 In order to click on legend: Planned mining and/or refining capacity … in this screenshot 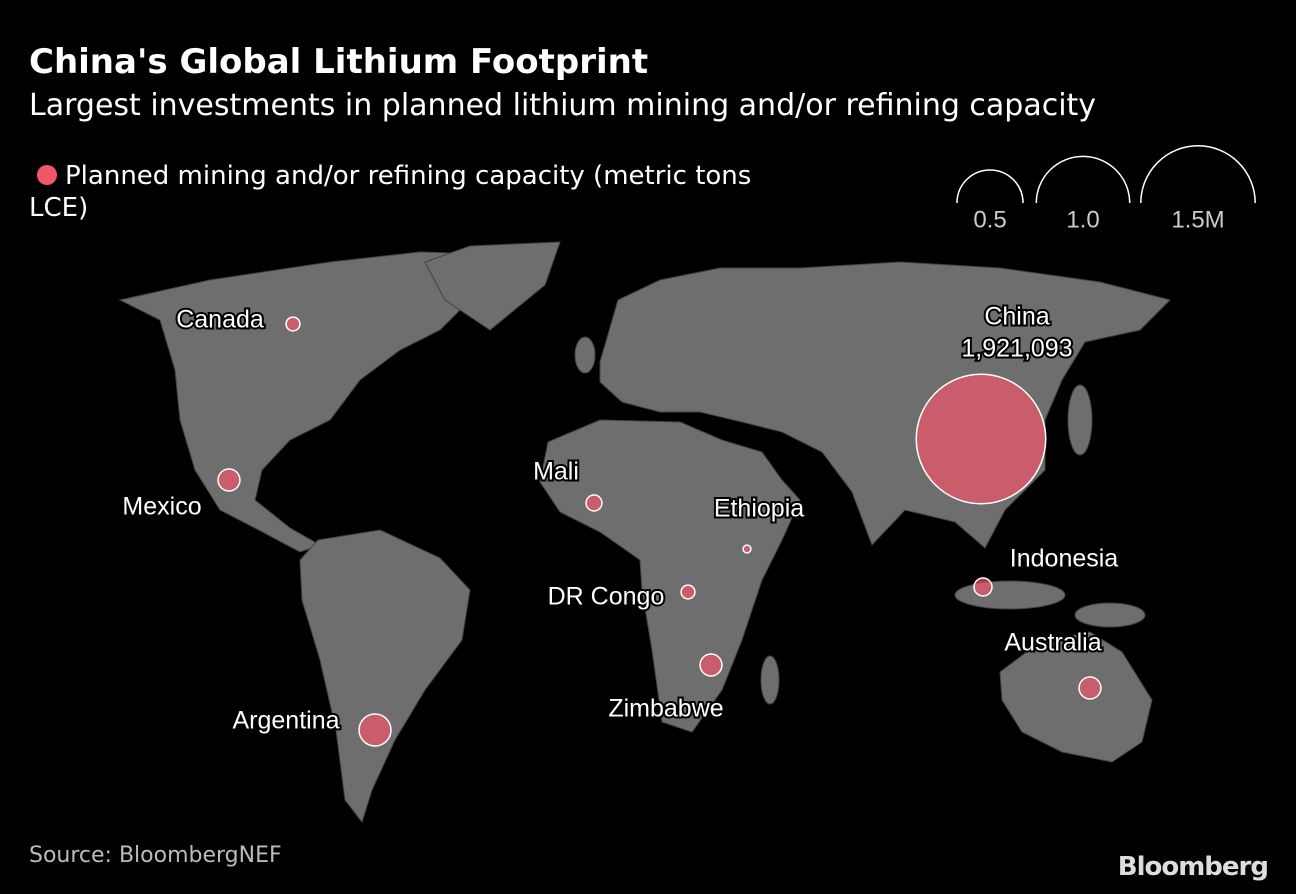, I will do `click(409, 192)`.